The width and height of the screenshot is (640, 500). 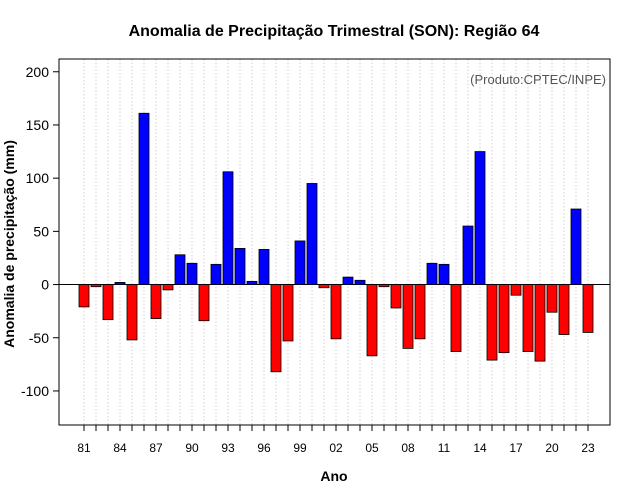 What do you see at coordinates (228, 448) in the screenshot?
I see `x-tick-label: 93` at bounding box center [228, 448].